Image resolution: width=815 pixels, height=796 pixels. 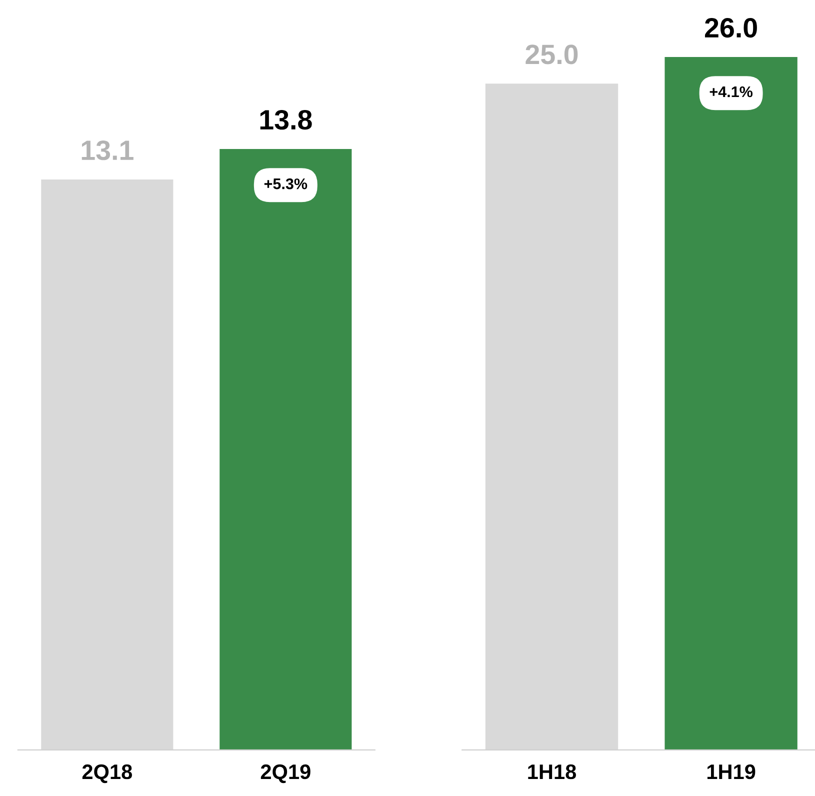 I want to click on data-label: 25.0, so click(x=552, y=54).